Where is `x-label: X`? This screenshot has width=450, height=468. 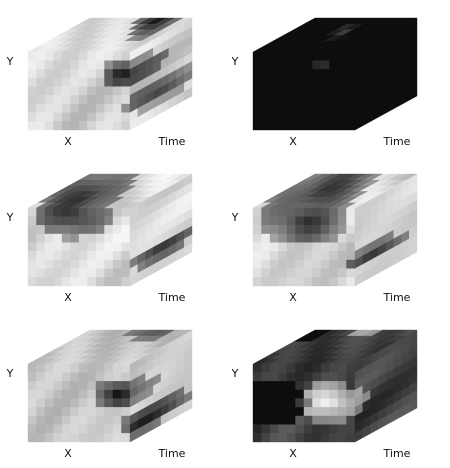 x-label: X is located at coordinates (68, 297).